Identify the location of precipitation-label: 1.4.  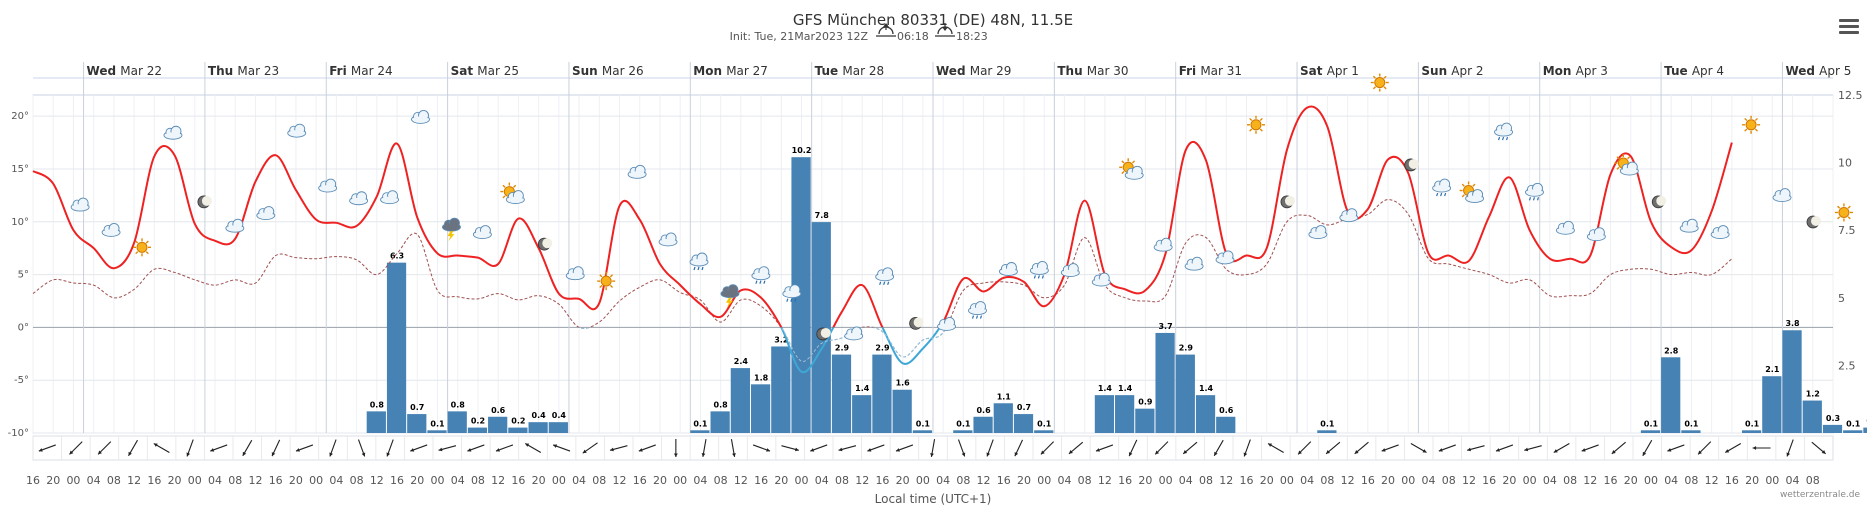
(1206, 388).